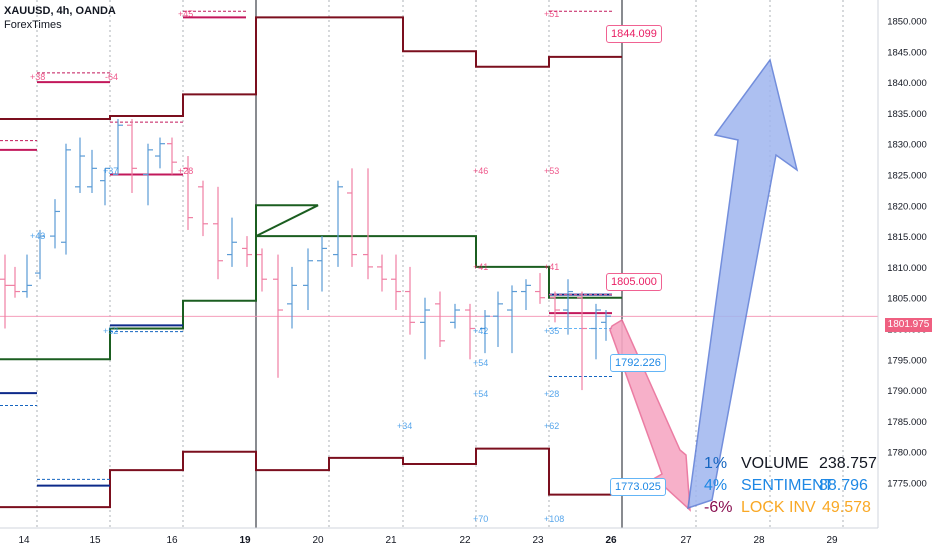 The image size is (932, 550). Describe the element at coordinates (33, 25) in the screenshot. I see `author-label: ForexTimes` at that location.